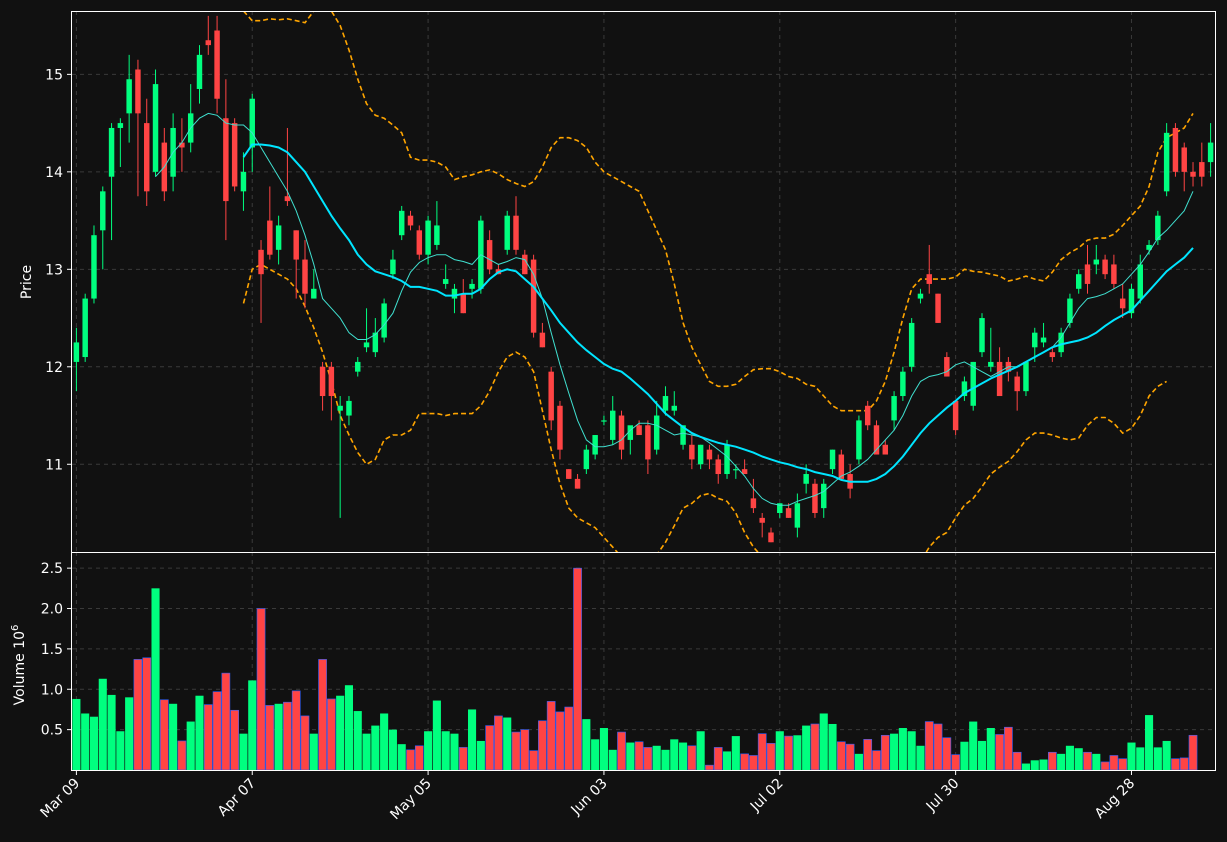  I want to click on price-tick-label: 15, so click(54, 75).